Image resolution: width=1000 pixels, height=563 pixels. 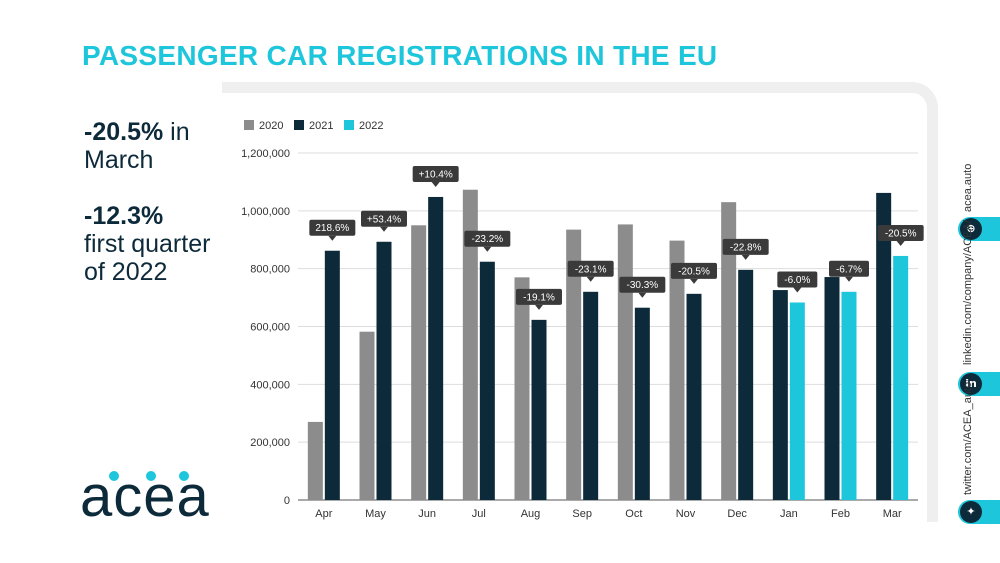 I want to click on y-tick-label: 1,000,000, so click(x=265, y=212).